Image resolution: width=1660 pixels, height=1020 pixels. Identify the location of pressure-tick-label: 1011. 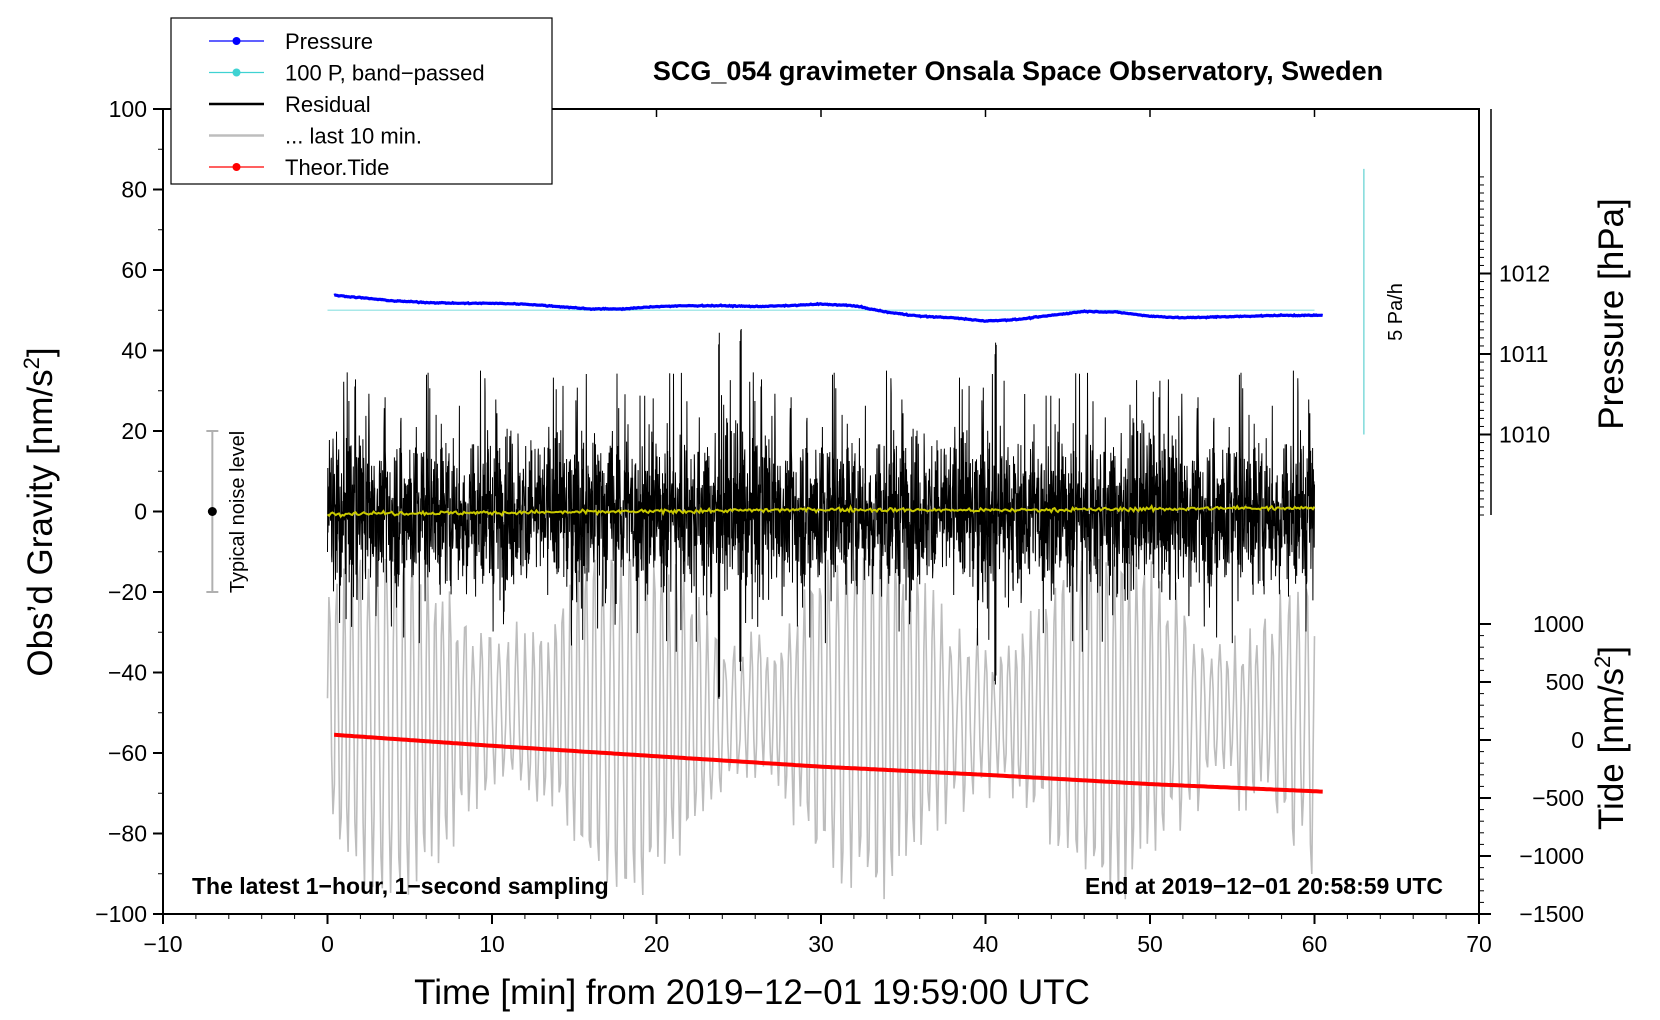
(1523, 354).